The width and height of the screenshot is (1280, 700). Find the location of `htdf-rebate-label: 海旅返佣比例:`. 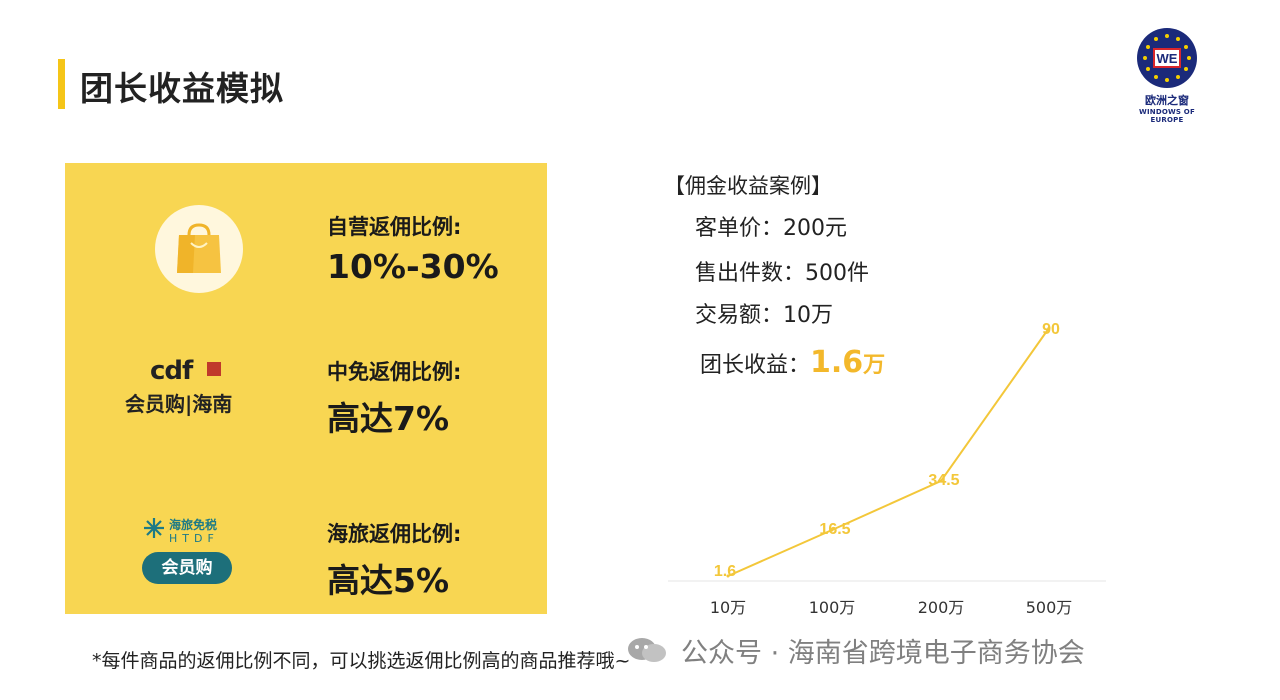

htdf-rebate-label: 海旅返佣比例: is located at coordinates (394, 534).